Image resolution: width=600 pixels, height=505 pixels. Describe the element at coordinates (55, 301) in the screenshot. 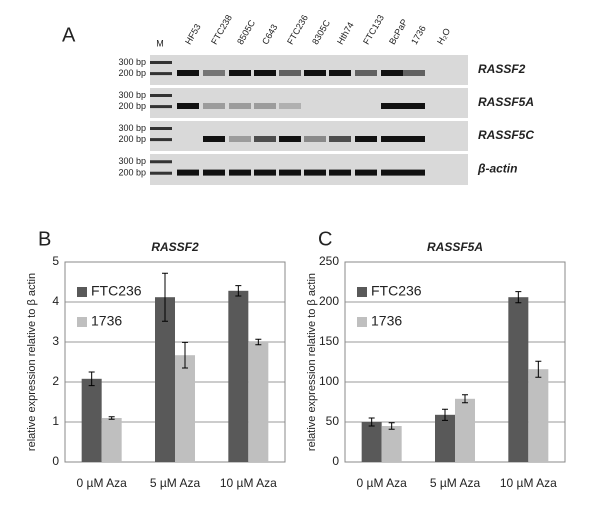

I see `y-tick-label: 4` at that location.